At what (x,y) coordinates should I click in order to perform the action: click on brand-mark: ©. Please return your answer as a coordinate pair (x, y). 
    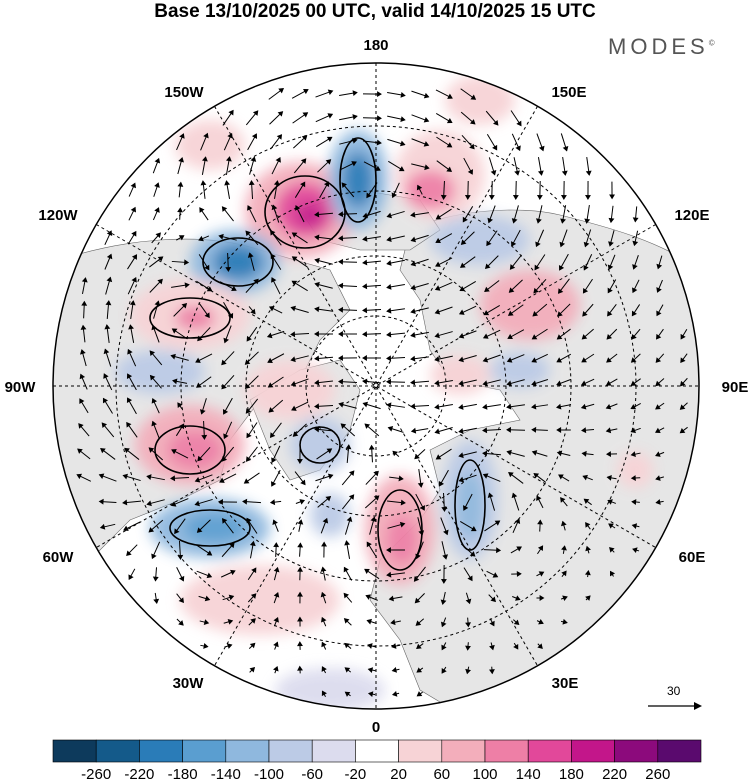
    Looking at the image, I should click on (711, 43).